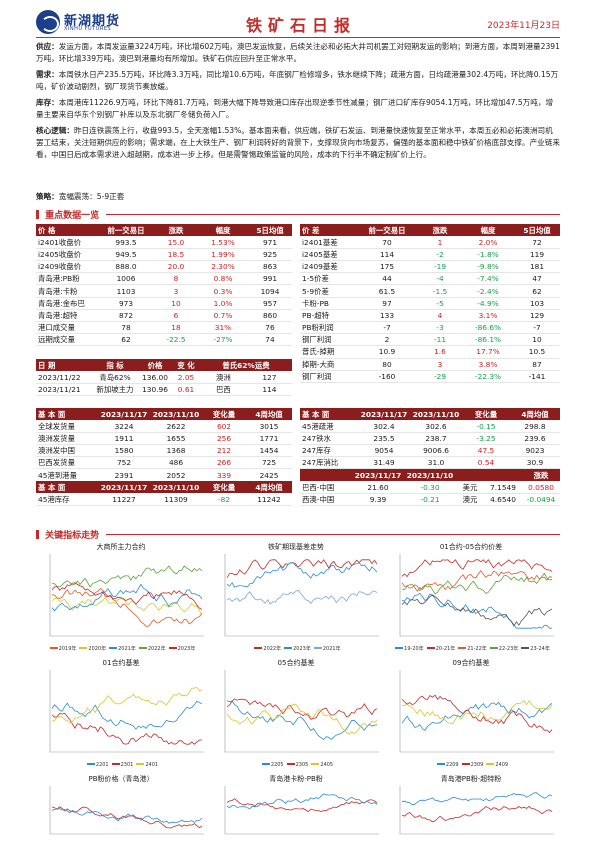 The width and height of the screenshot is (595, 842). Describe the element at coordinates (436, 439) in the screenshot. I see `table-cell: 238.7` at that location.